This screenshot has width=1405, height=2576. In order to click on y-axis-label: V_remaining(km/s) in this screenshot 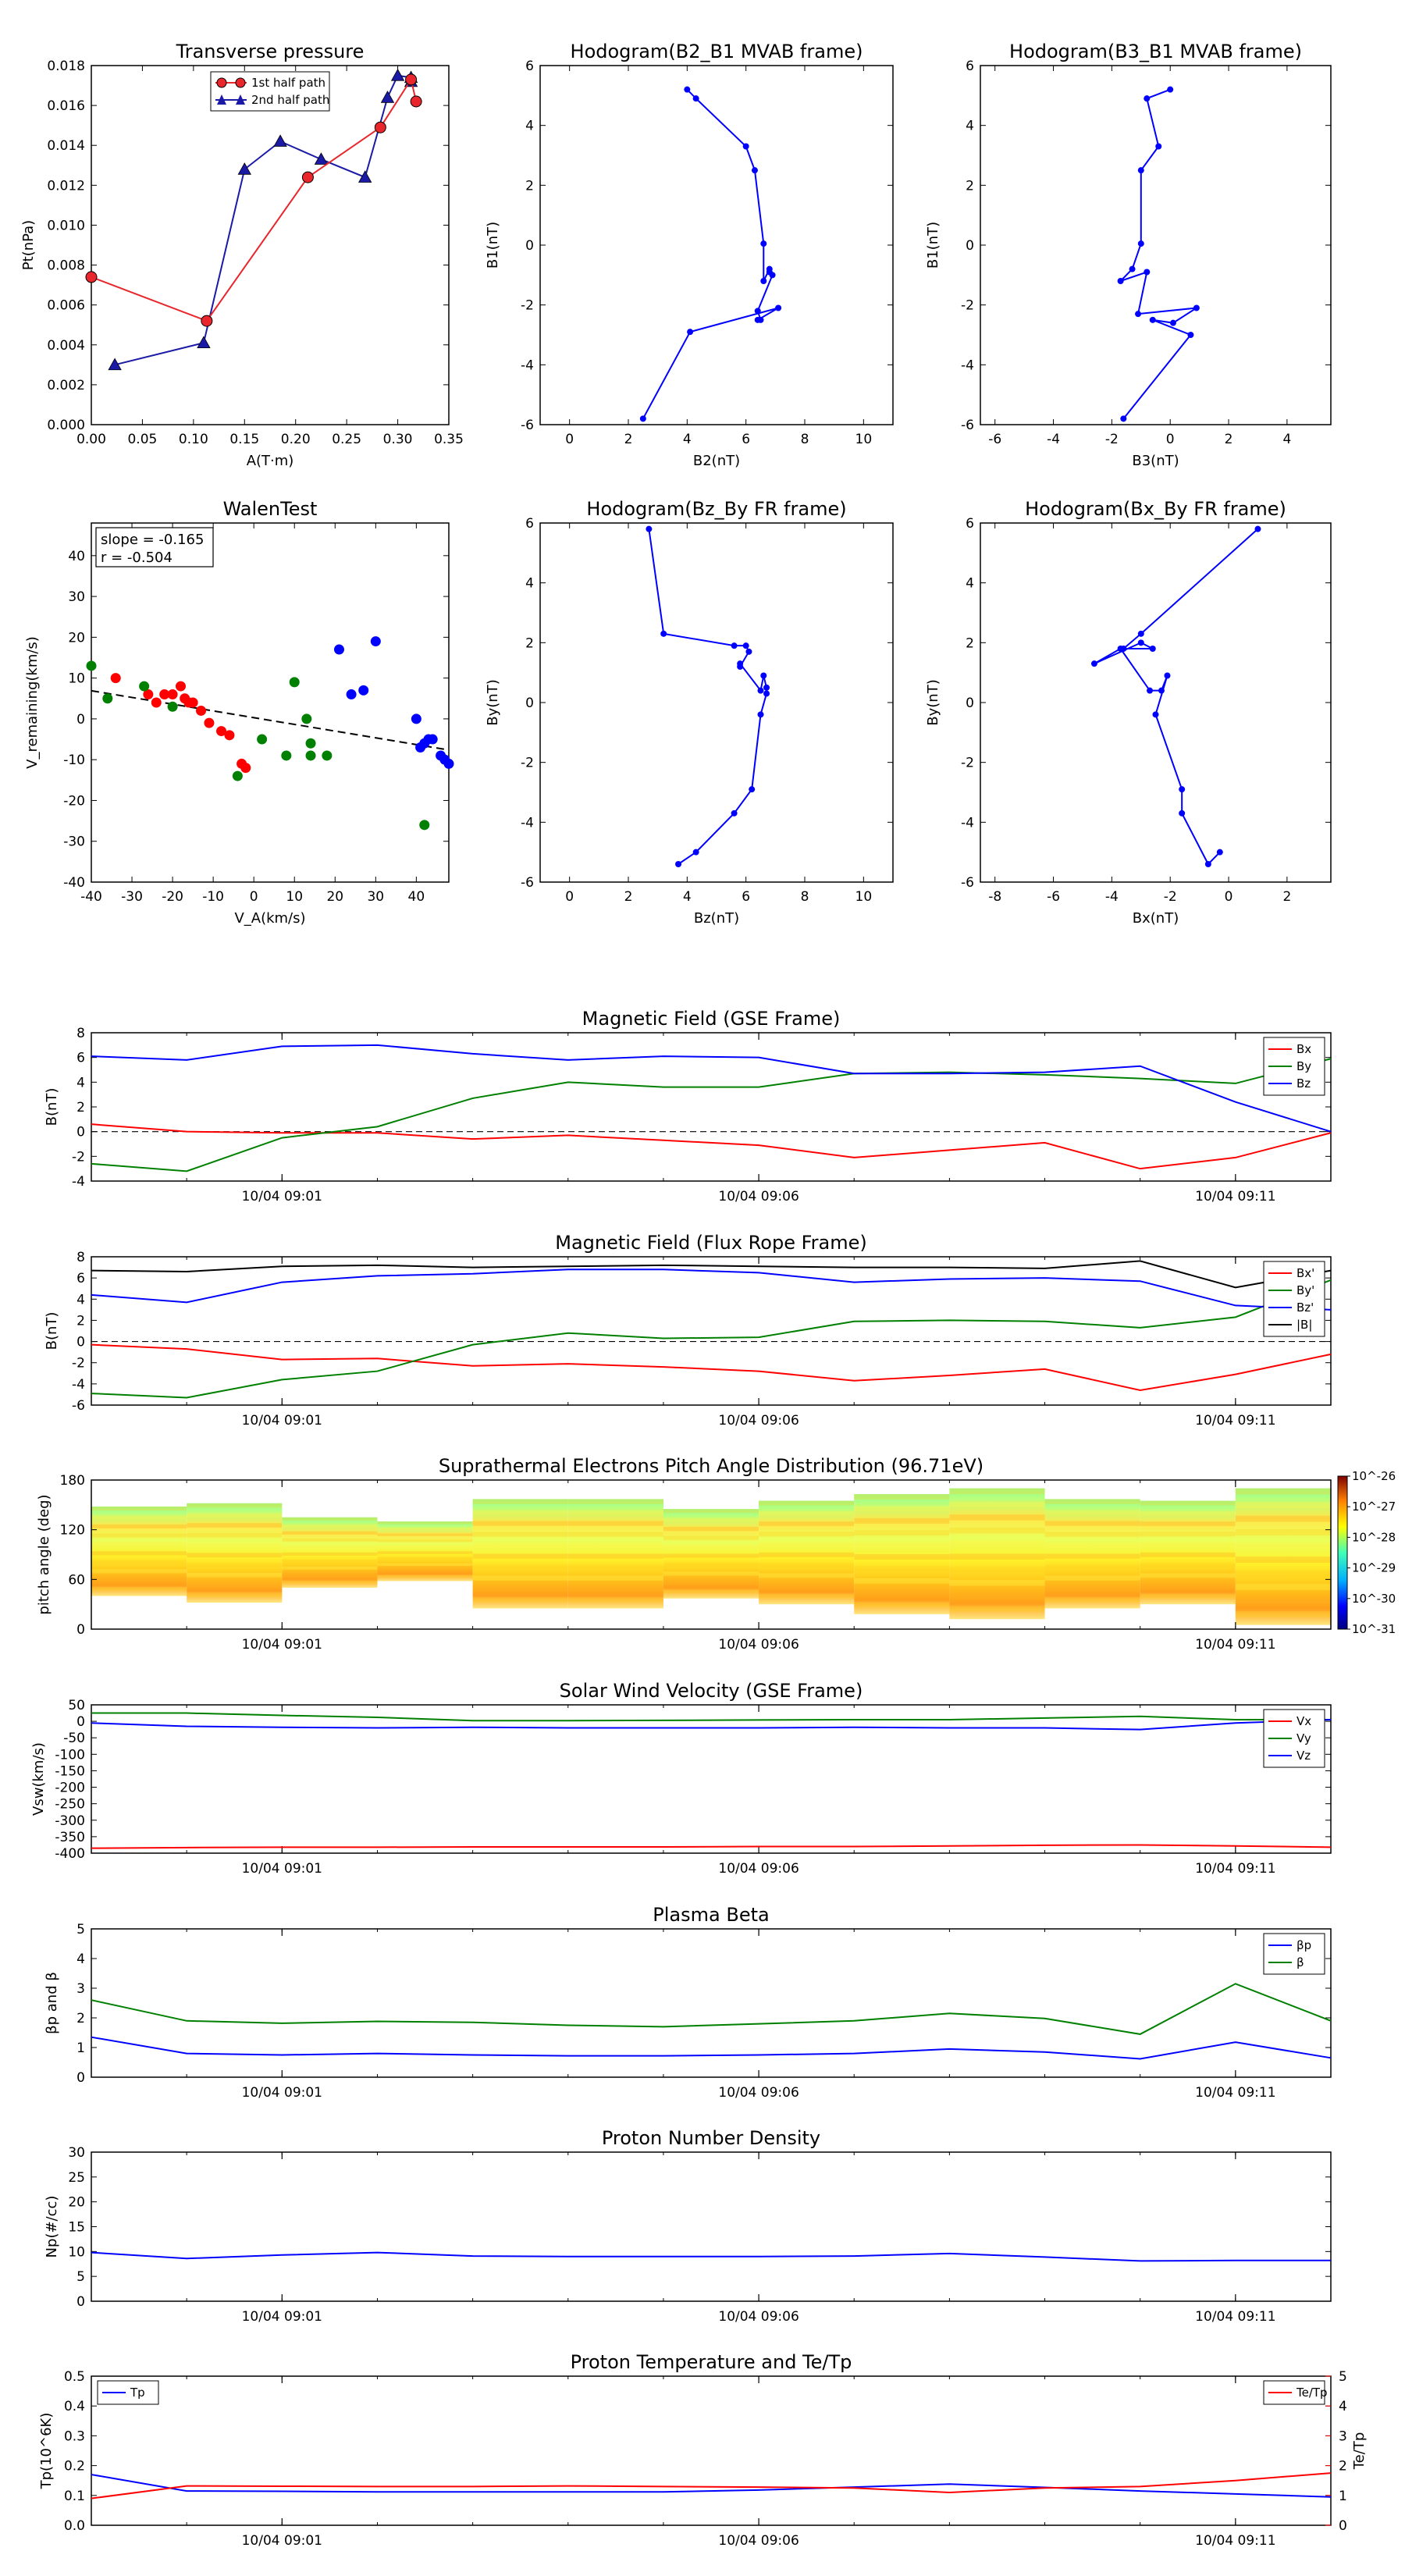, I will do `click(32, 702)`.